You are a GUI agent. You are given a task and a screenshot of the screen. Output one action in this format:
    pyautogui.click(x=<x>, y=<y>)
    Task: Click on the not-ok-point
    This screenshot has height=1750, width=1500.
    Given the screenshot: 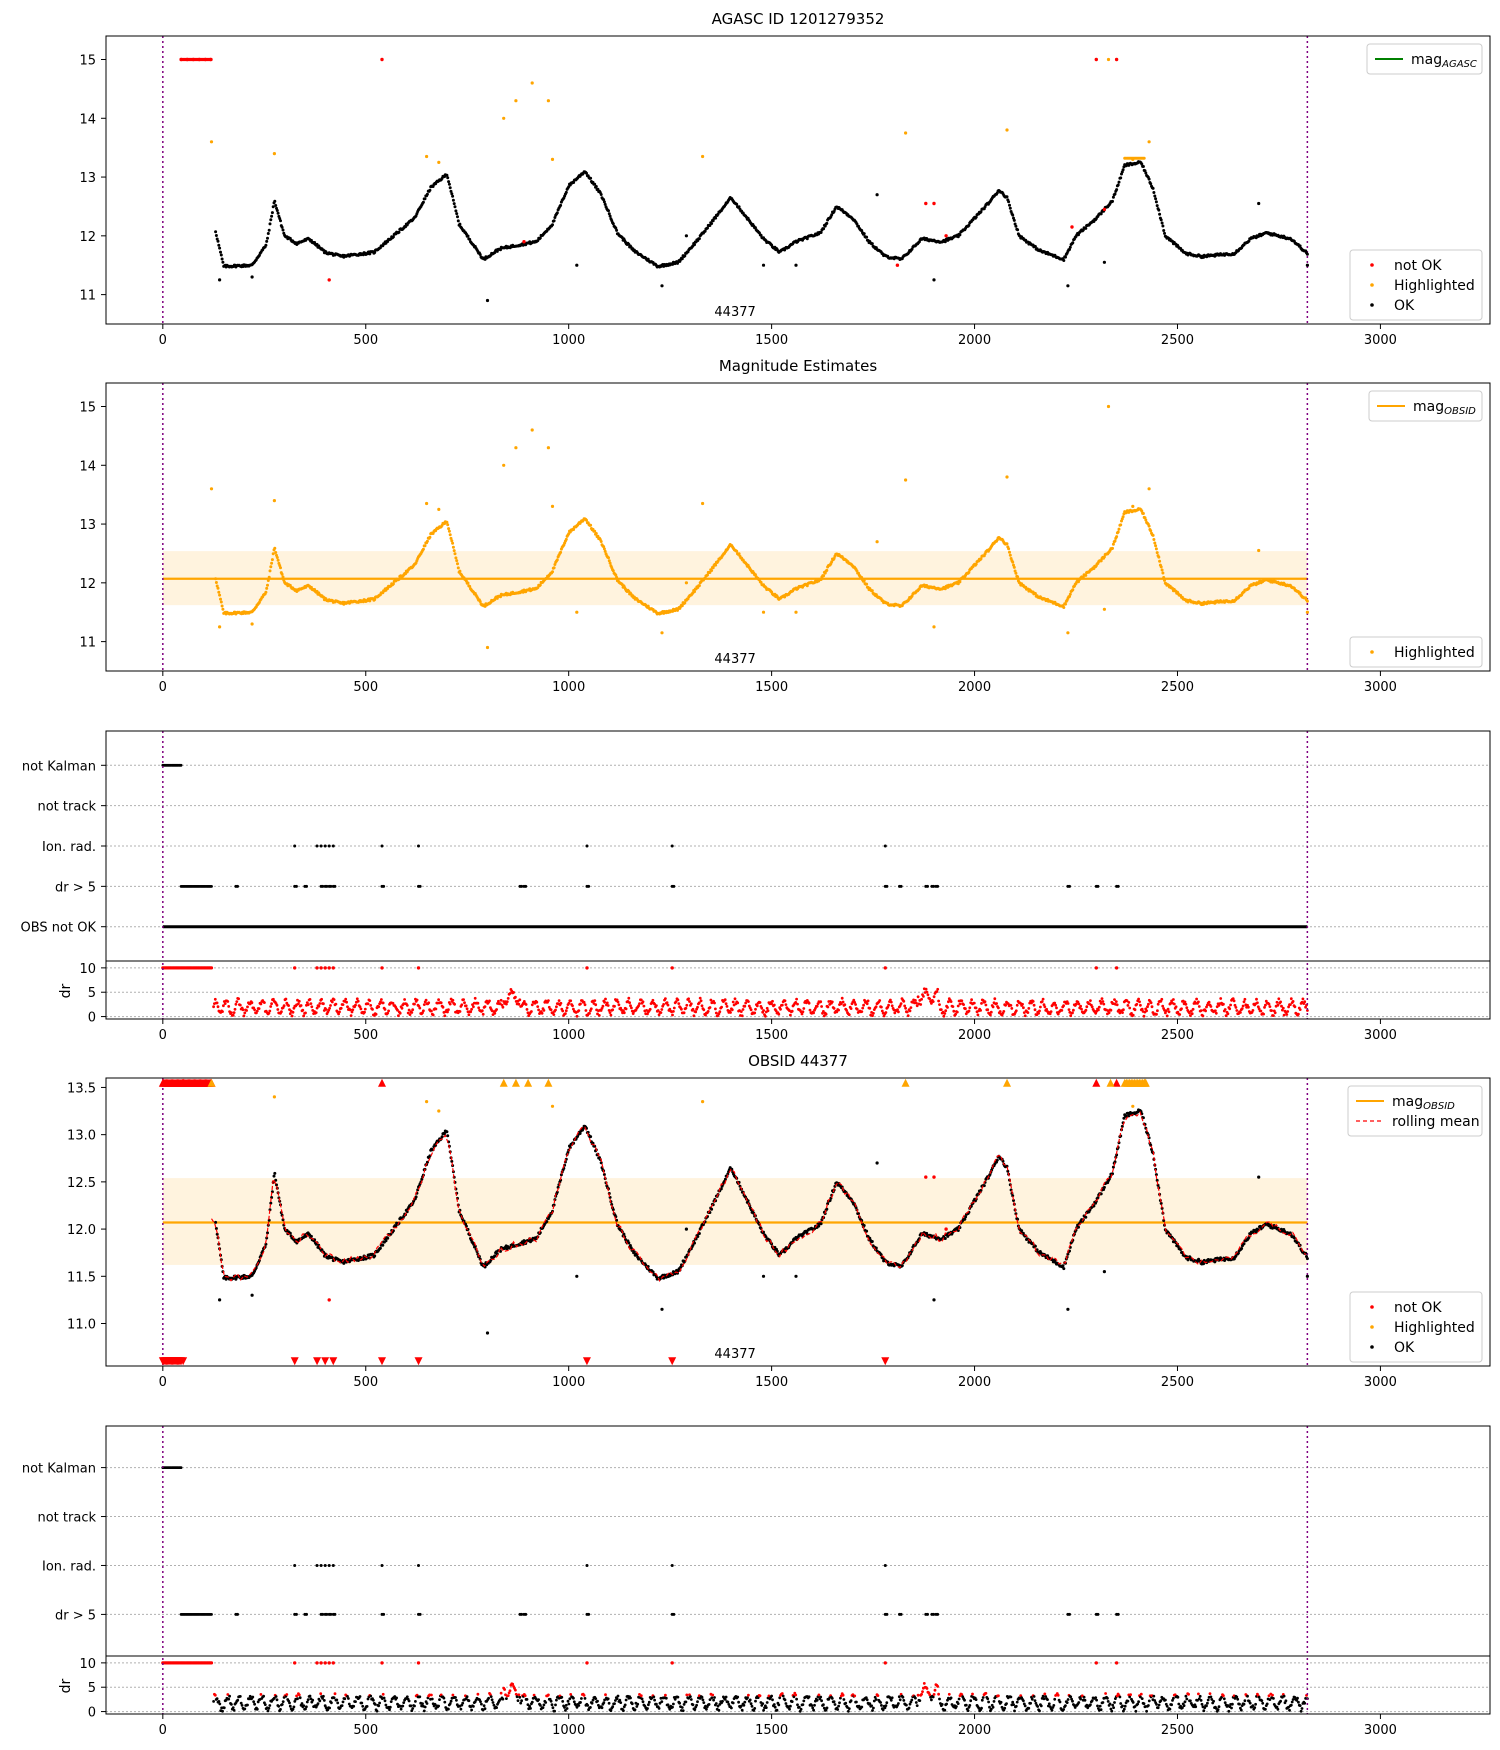 What is the action you would take?
    pyautogui.click(x=897, y=265)
    